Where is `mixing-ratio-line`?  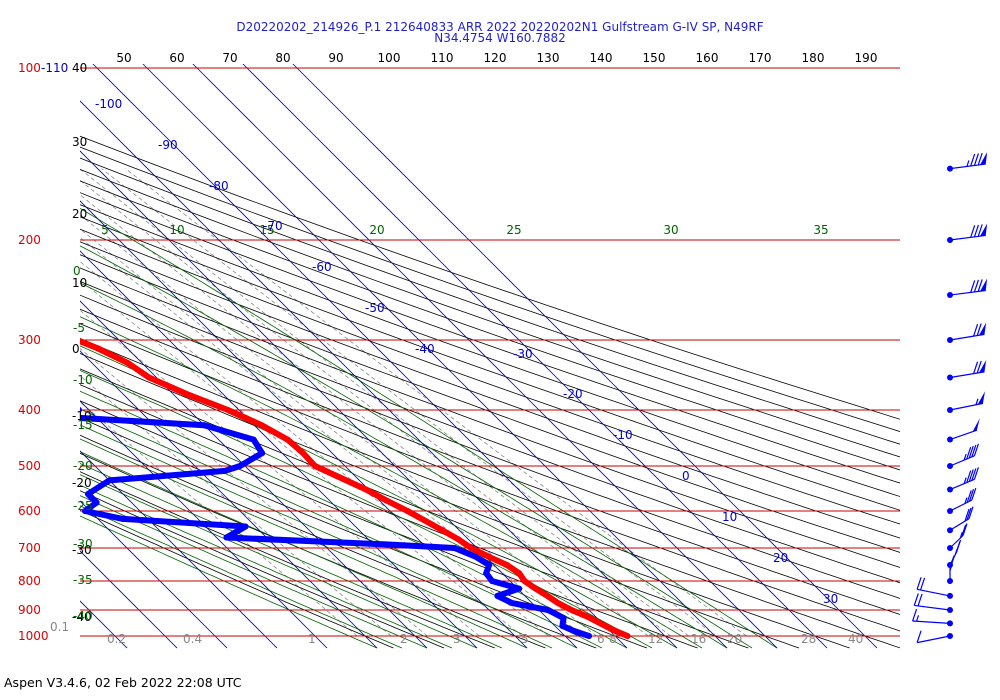
mixing-ratio-line is located at coordinates (254, 492).